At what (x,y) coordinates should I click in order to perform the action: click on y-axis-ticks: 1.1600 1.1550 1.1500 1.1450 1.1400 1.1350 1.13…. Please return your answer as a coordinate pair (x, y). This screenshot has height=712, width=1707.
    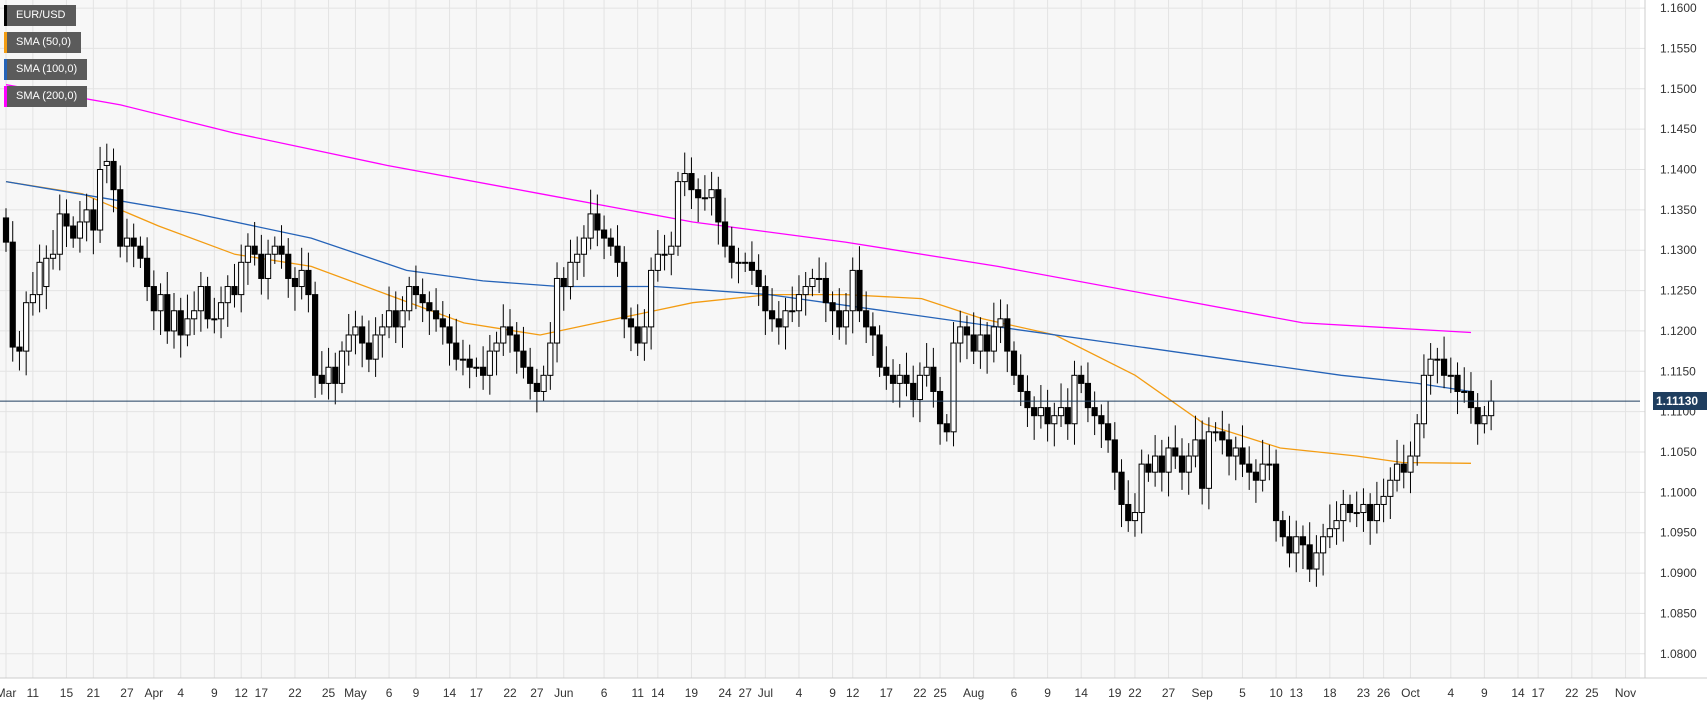
    Looking at the image, I should click on (1678, 331).